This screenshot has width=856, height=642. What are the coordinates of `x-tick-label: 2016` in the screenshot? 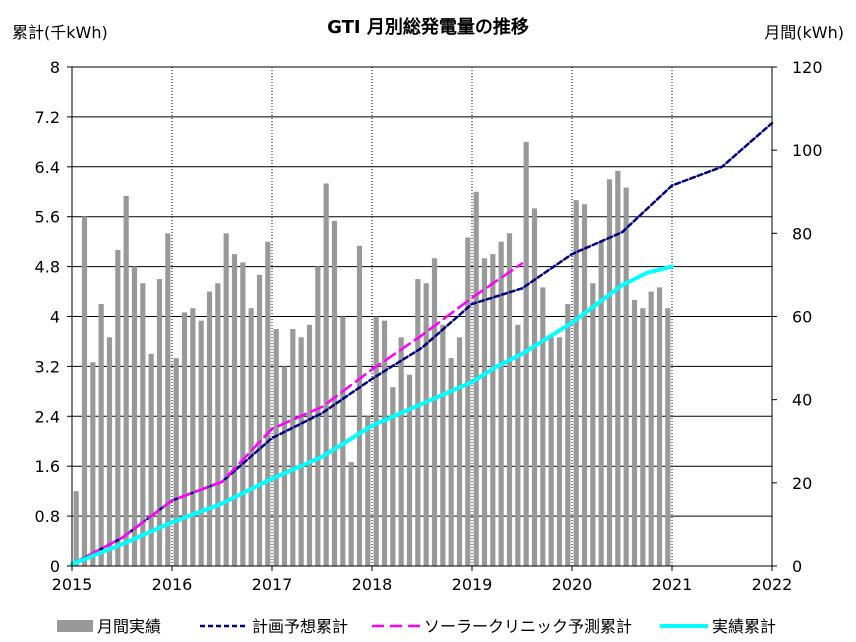 It's located at (172, 584).